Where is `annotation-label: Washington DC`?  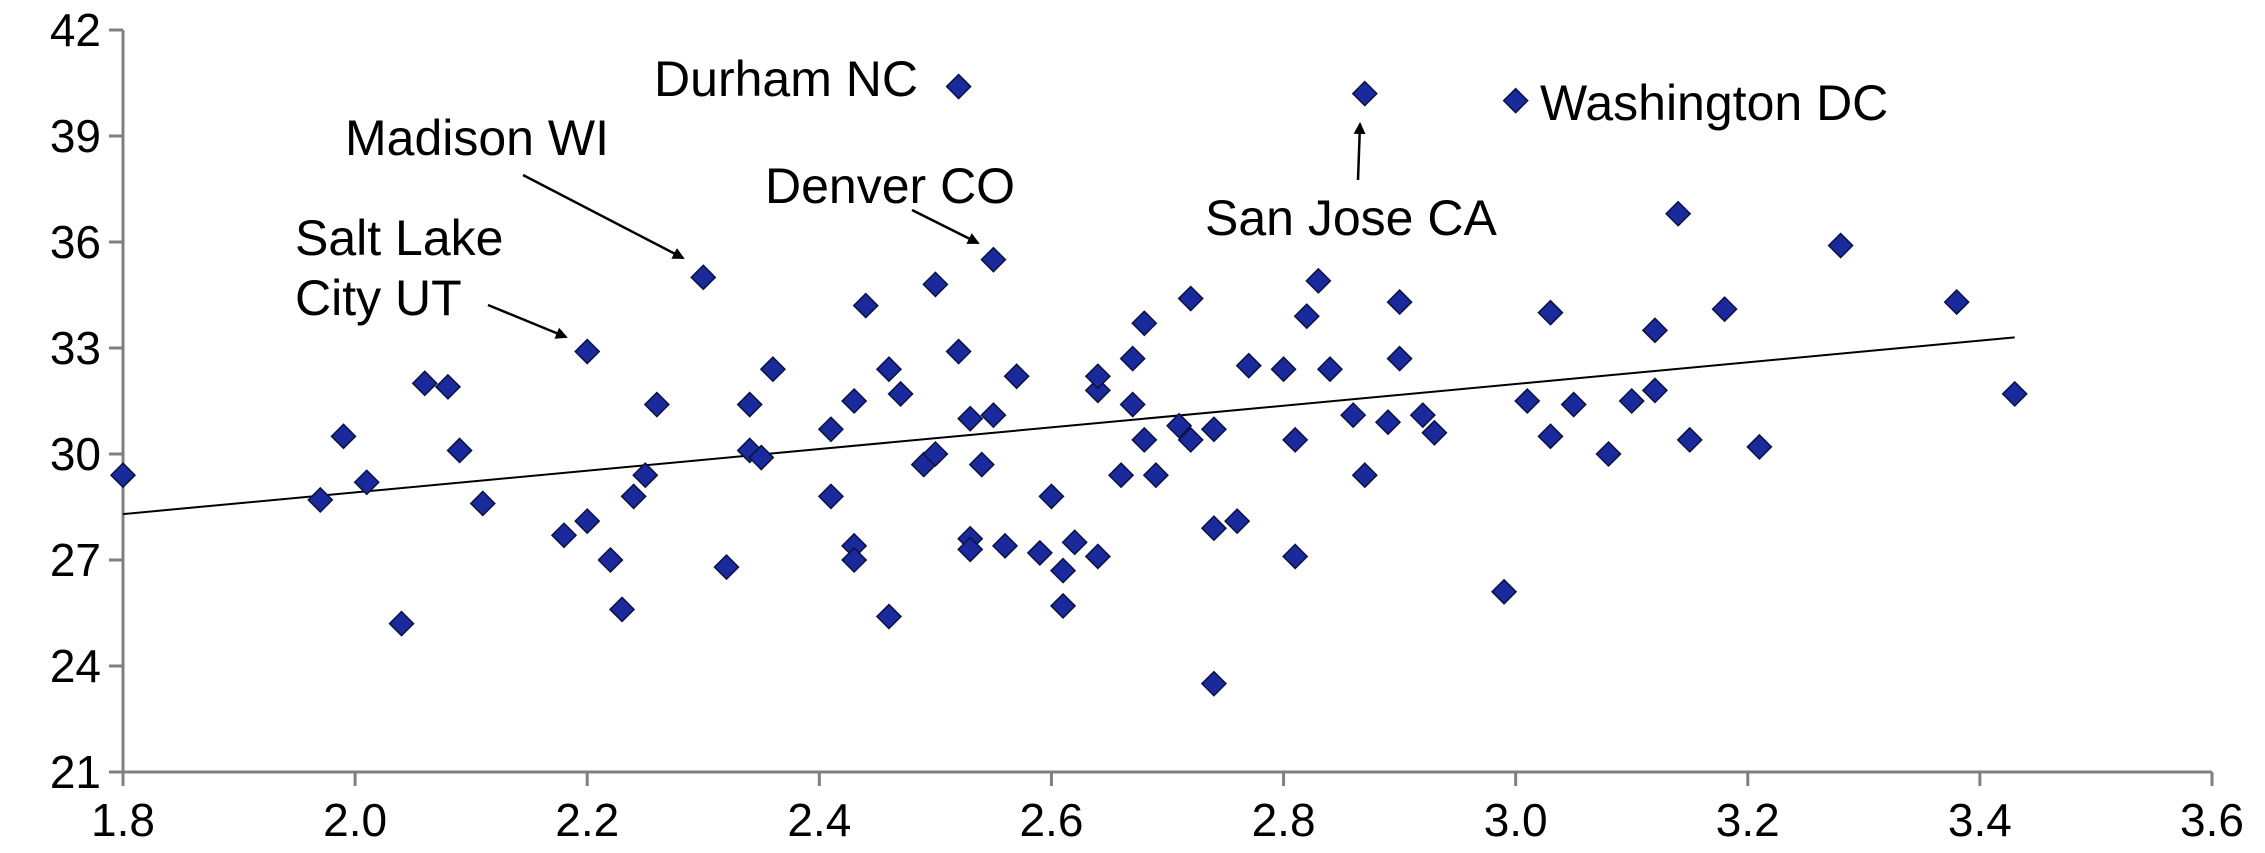 annotation-label: Washington DC is located at coordinates (1714, 103).